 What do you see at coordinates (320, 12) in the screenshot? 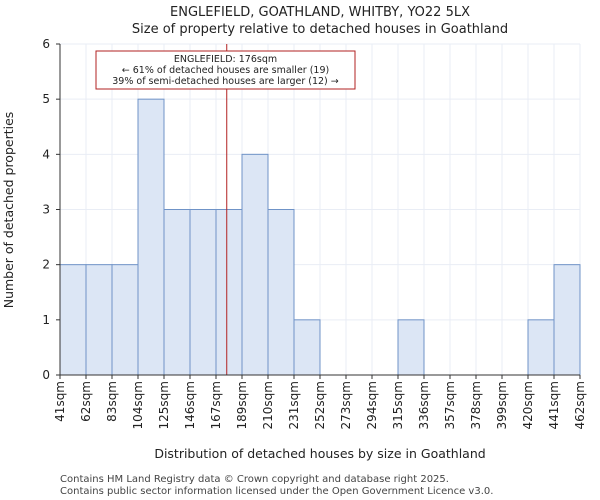
I see `chart-title: ENGLEFIELD, GOATHLAND, WHITBY, YO22 5LX` at bounding box center [320, 12].